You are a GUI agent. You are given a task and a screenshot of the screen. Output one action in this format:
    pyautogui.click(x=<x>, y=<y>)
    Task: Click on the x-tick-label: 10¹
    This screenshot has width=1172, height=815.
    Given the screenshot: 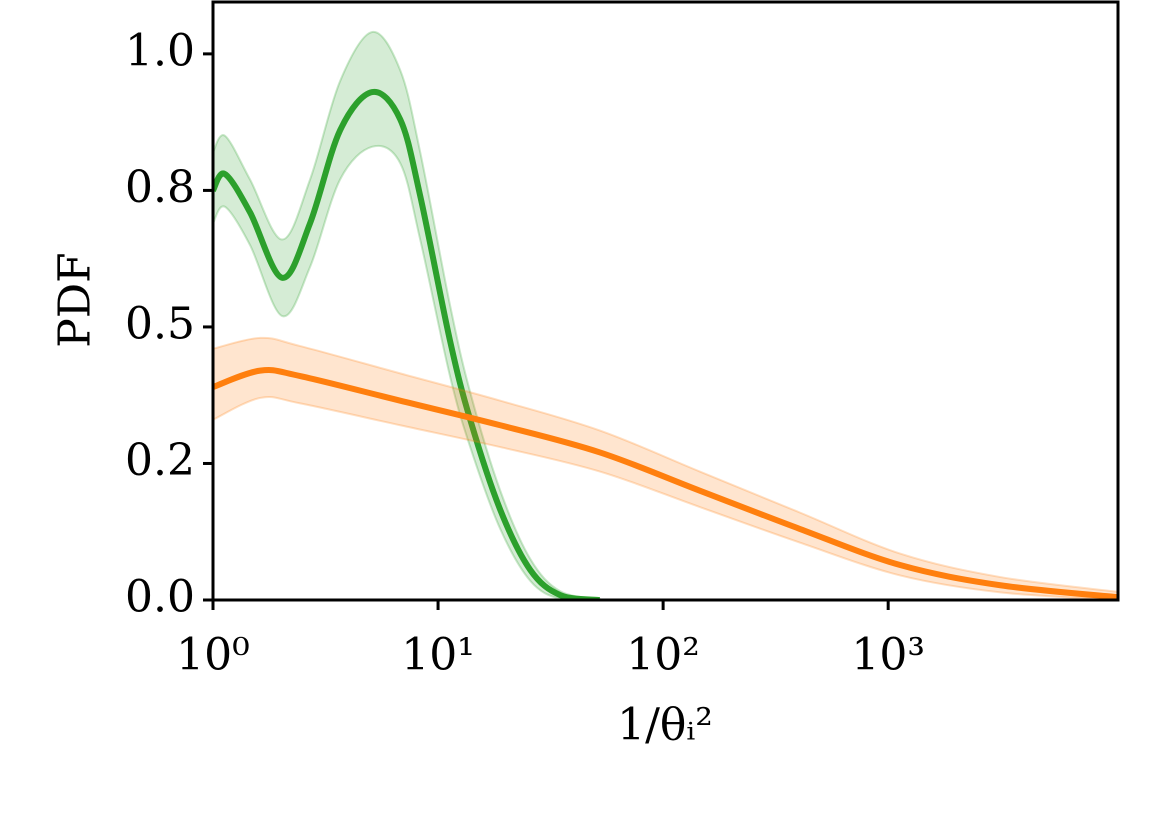 What is the action you would take?
    pyautogui.click(x=438, y=655)
    